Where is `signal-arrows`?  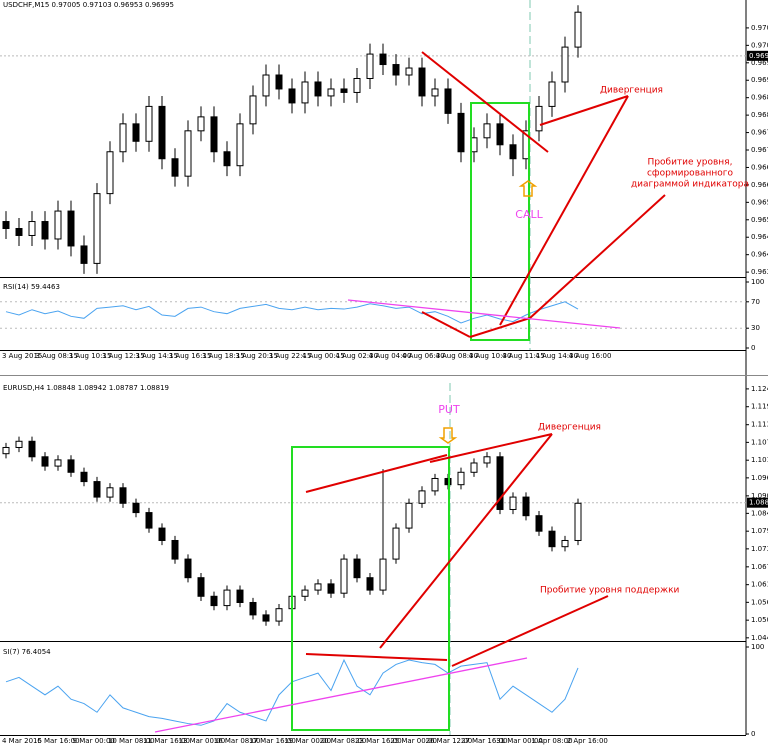
signal-arrows is located at coordinates (488, 312).